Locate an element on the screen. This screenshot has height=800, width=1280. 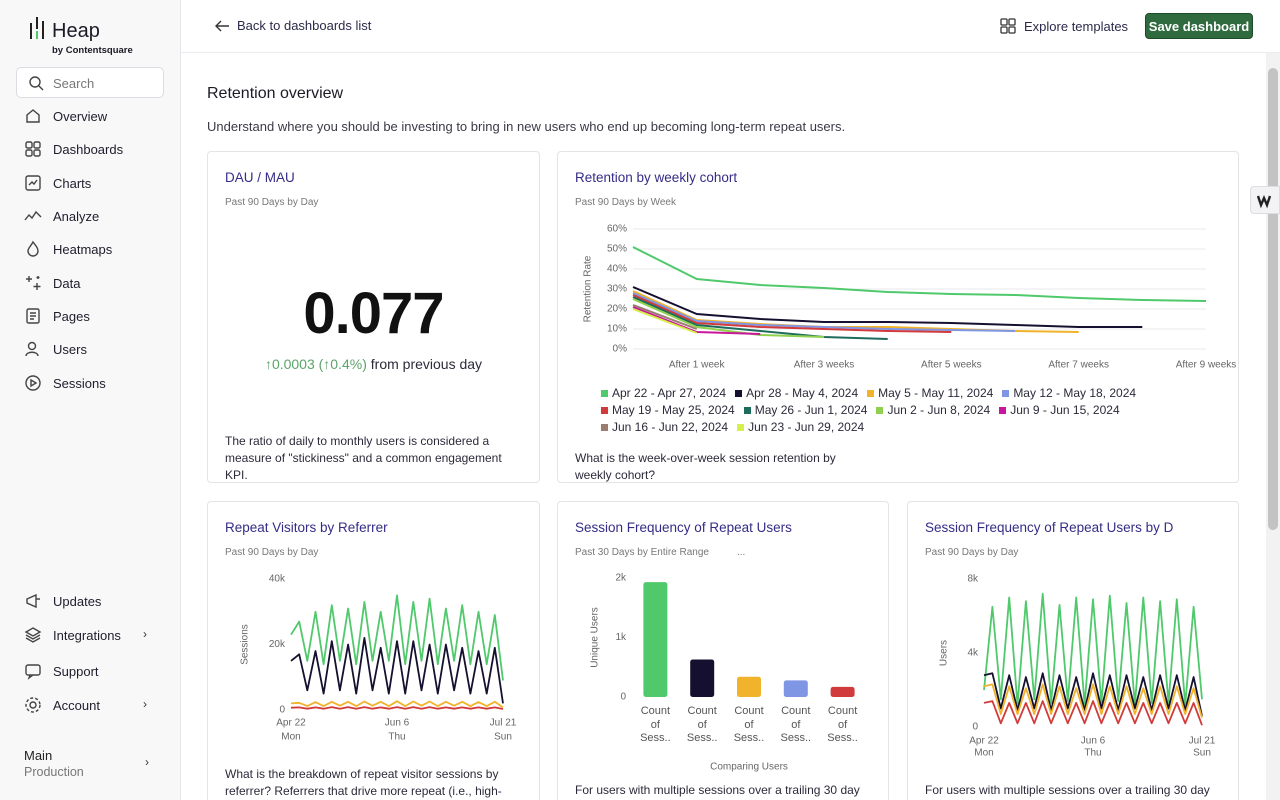
nav-item: Overview is located at coordinates (65, 116).